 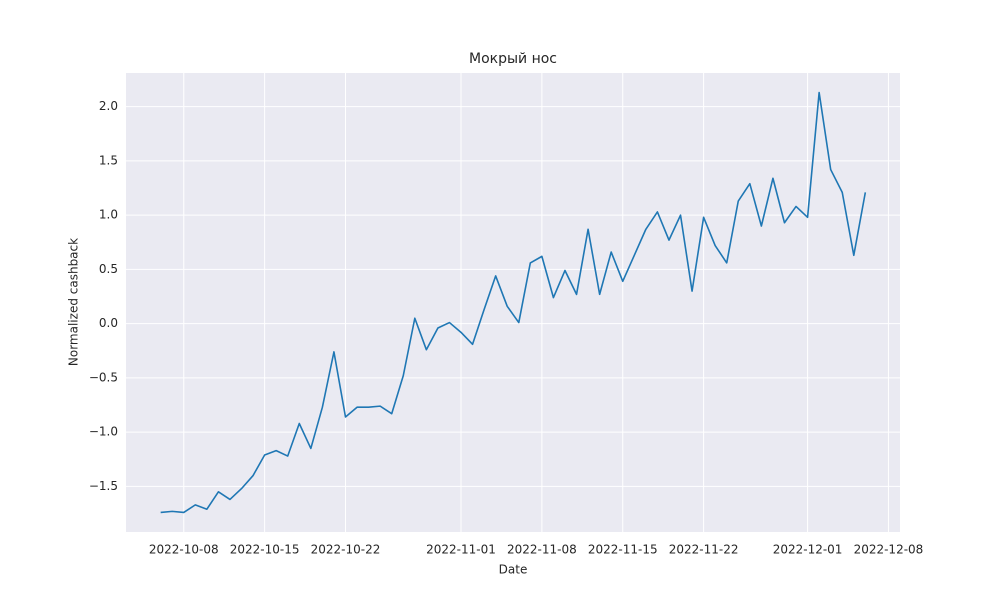 I want to click on y-tick-label: −1.0, so click(x=103, y=432).